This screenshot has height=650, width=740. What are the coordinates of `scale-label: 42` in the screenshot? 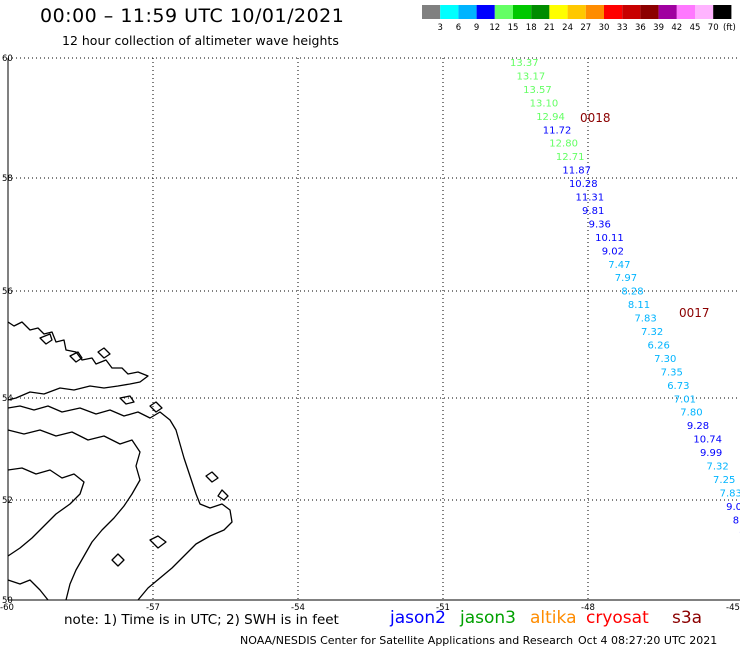 It's located at (676, 28).